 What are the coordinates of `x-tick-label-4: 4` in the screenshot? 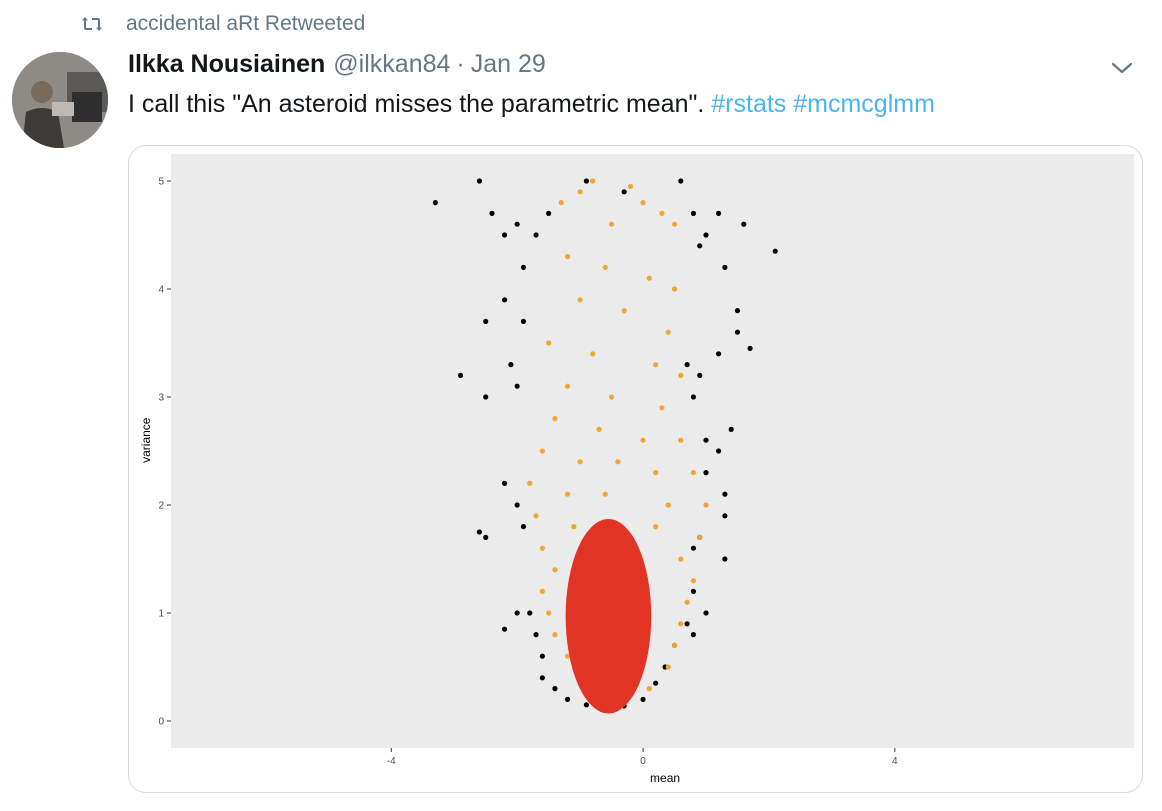 It's located at (895, 761).